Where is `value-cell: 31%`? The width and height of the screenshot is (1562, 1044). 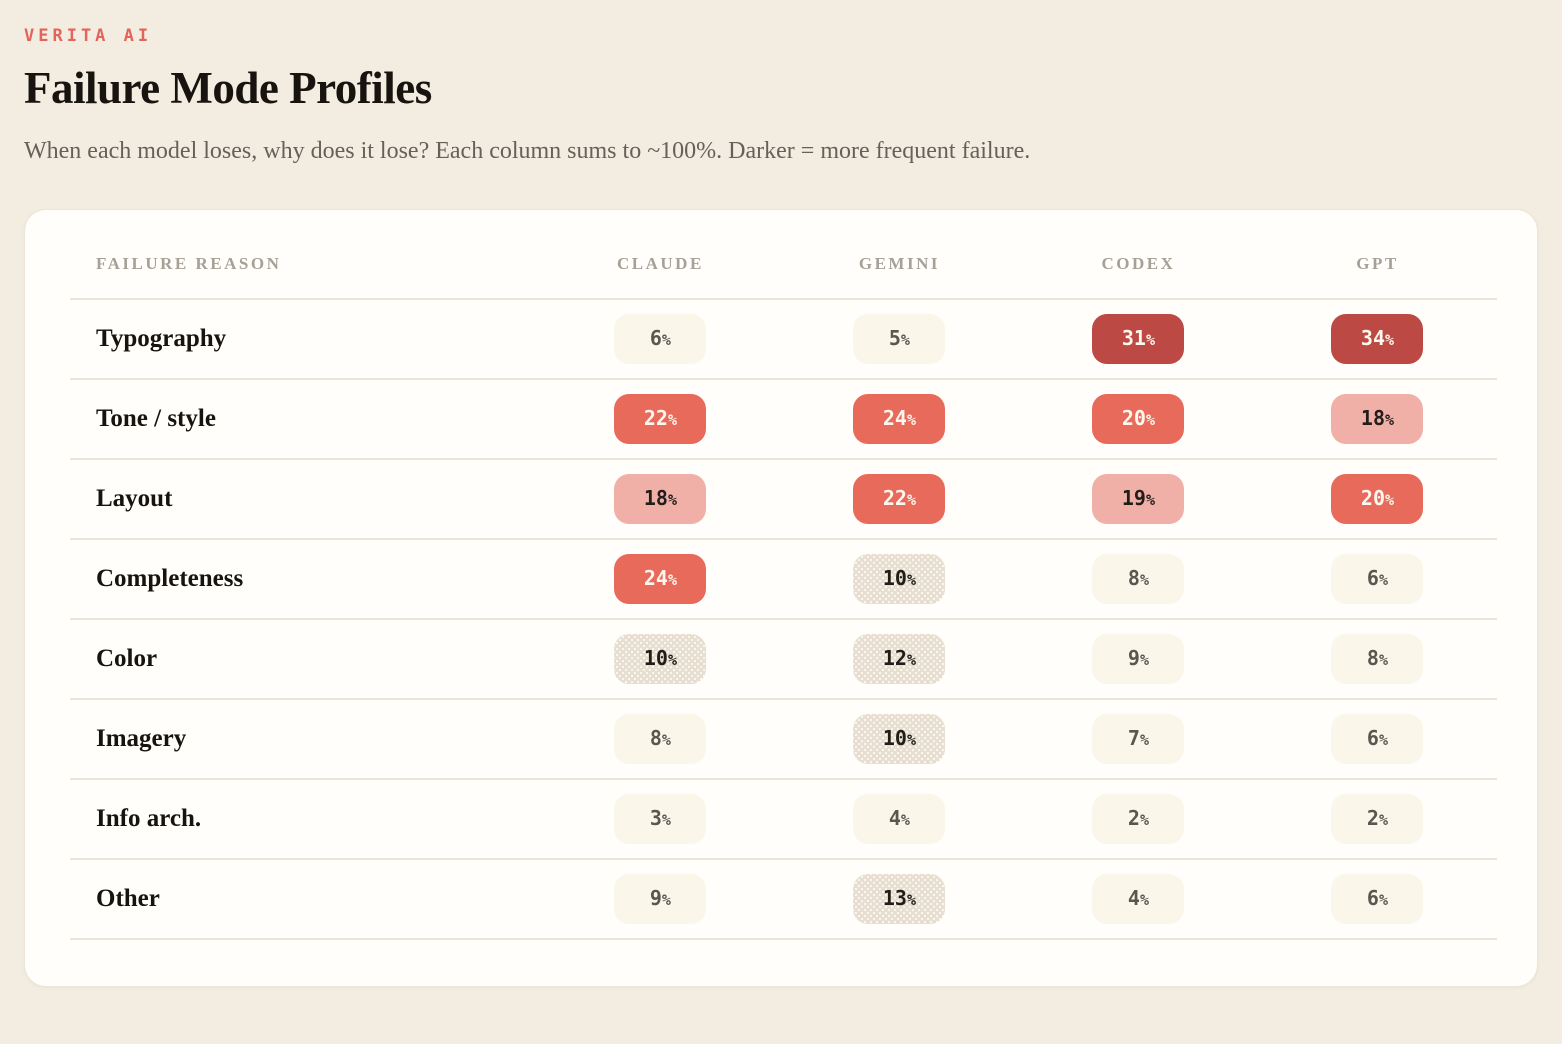
value-cell: 31% is located at coordinates (1138, 339).